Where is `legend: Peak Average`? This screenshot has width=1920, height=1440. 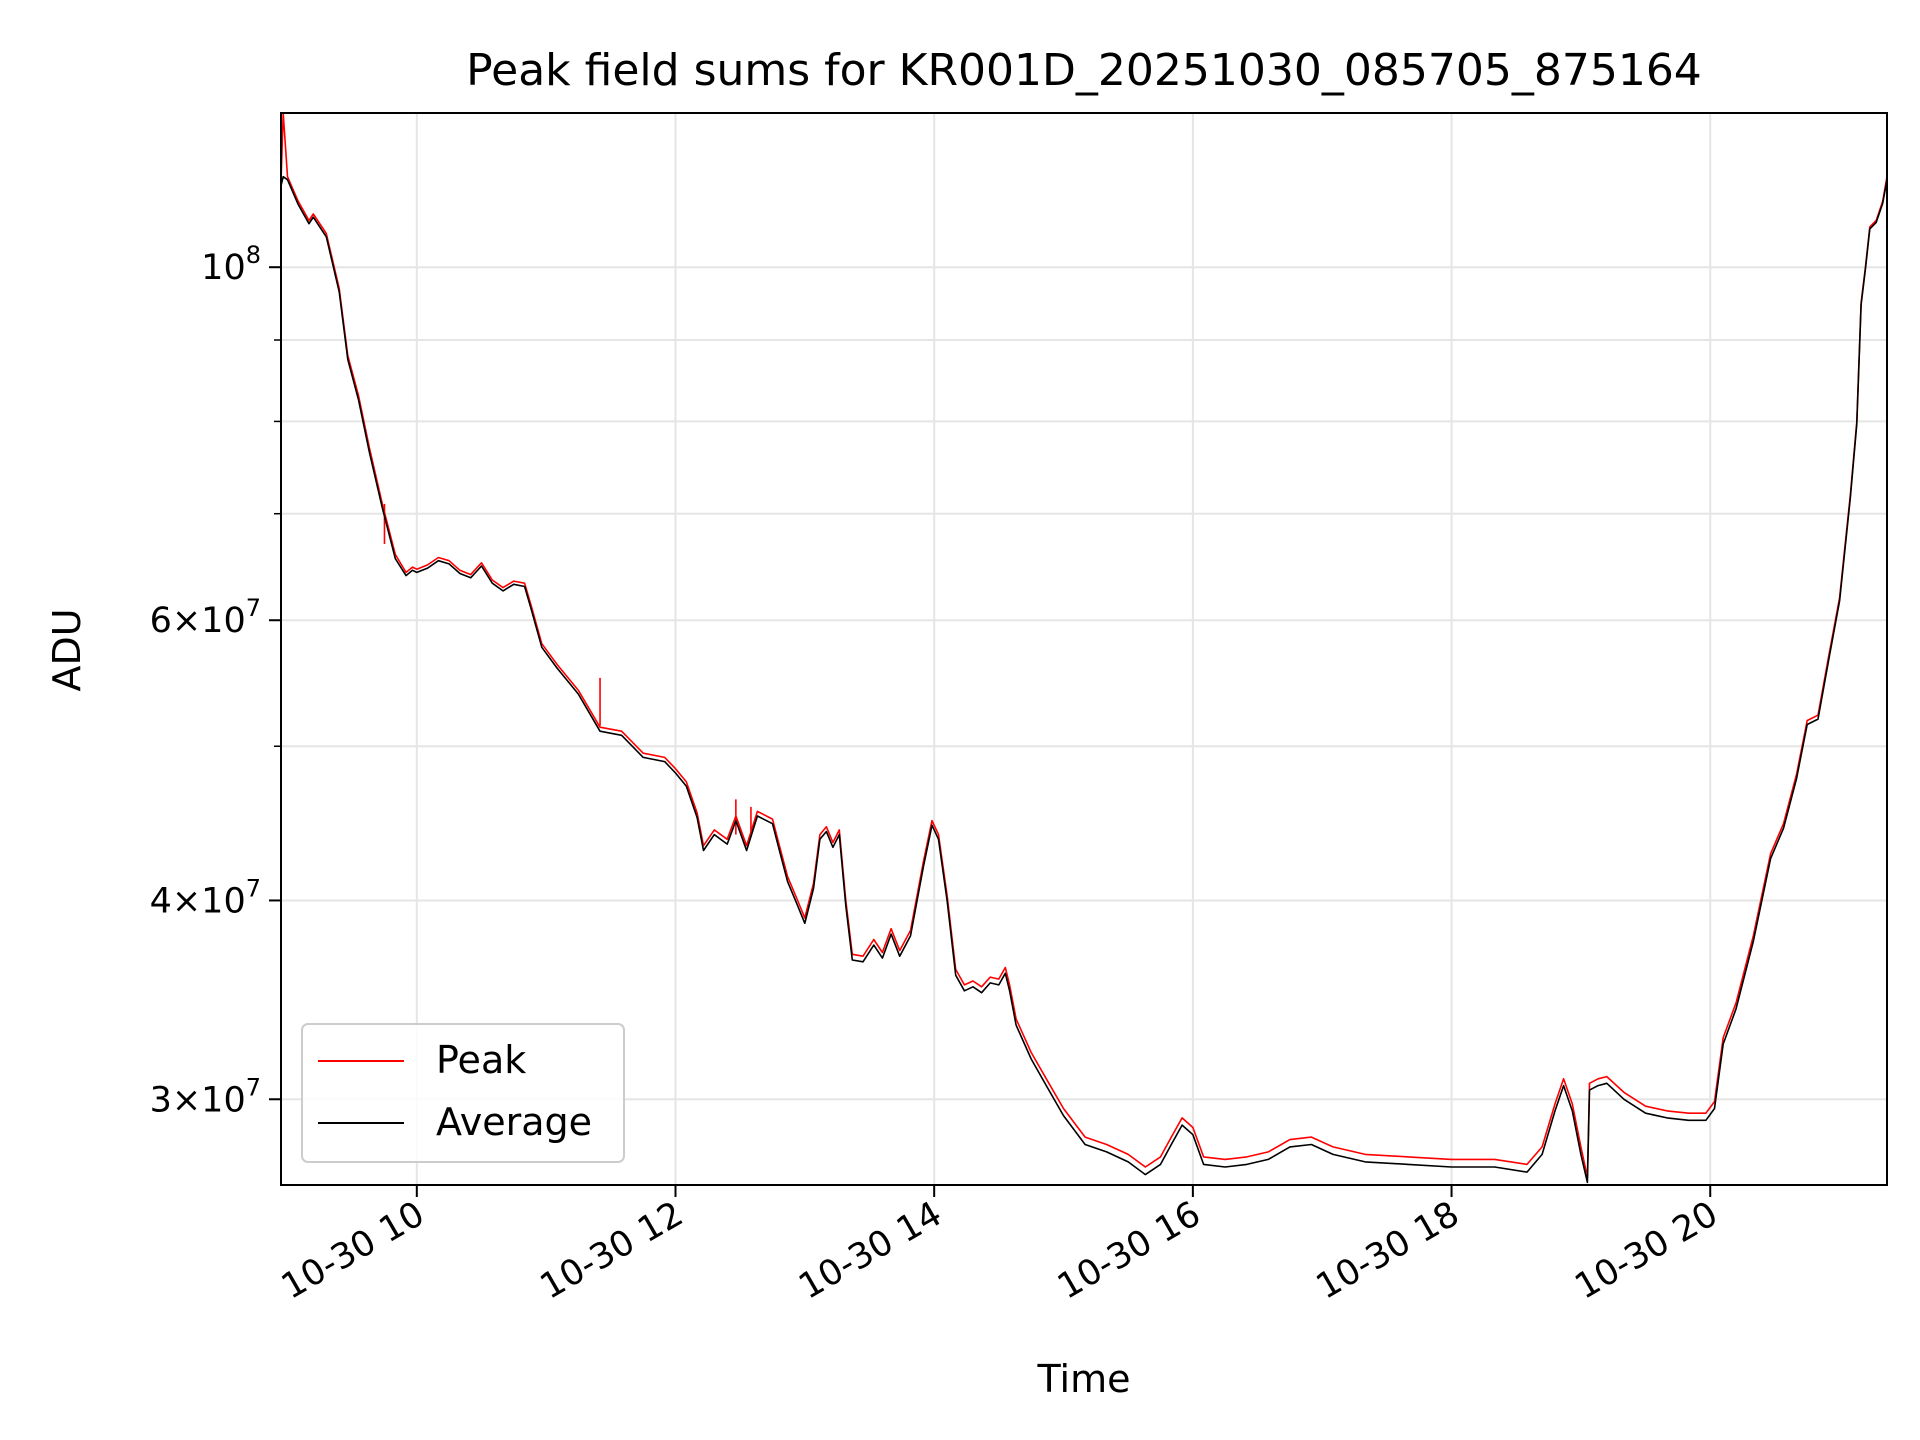
legend: Peak Average is located at coordinates (463, 1093).